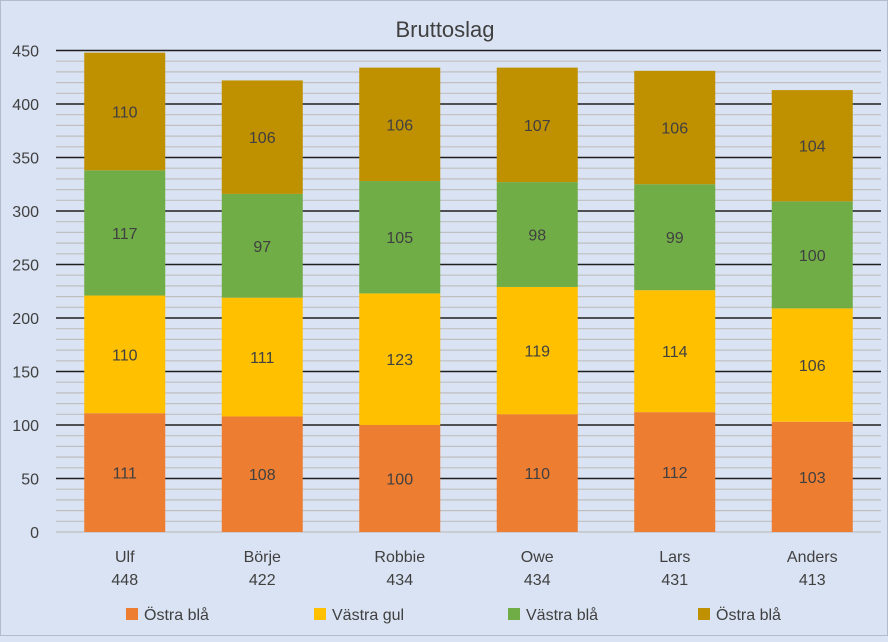 The image size is (888, 642). What do you see at coordinates (25, 319) in the screenshot?
I see `y-tick-label: 200` at bounding box center [25, 319].